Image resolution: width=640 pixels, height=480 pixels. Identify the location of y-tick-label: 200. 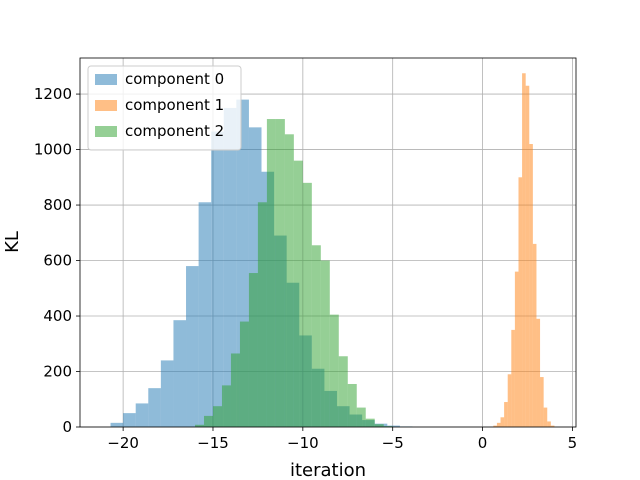
(57, 372).